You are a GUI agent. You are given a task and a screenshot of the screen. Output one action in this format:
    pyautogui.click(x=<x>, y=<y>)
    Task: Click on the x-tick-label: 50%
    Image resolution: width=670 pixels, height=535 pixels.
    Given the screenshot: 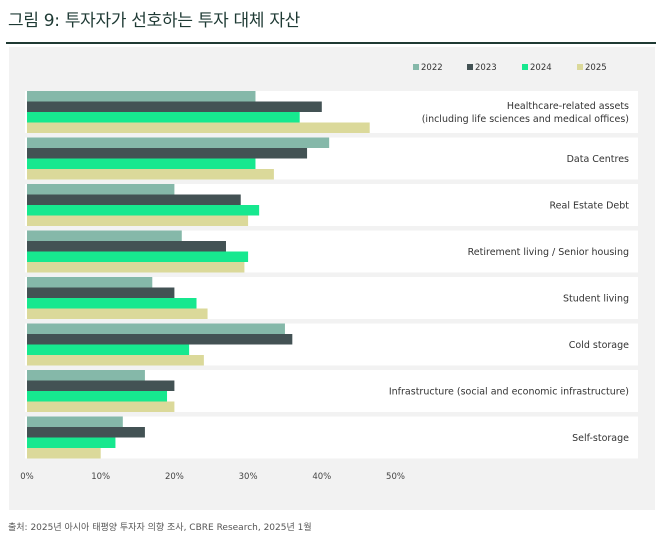 What is the action you would take?
    pyautogui.click(x=395, y=477)
    